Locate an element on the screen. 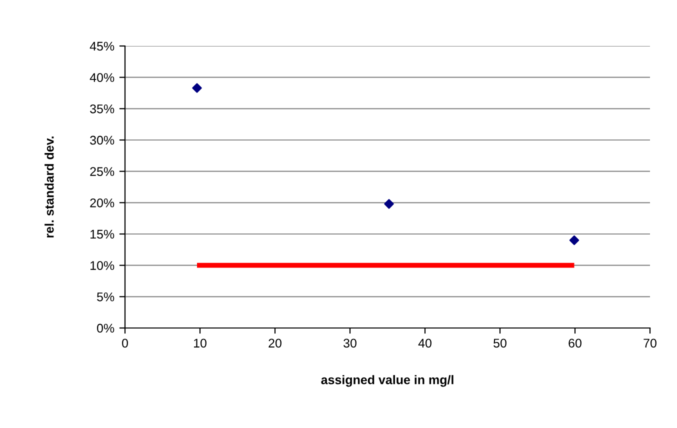 This screenshot has width=677, height=428. y-tick-label: 45% is located at coordinates (102, 46).